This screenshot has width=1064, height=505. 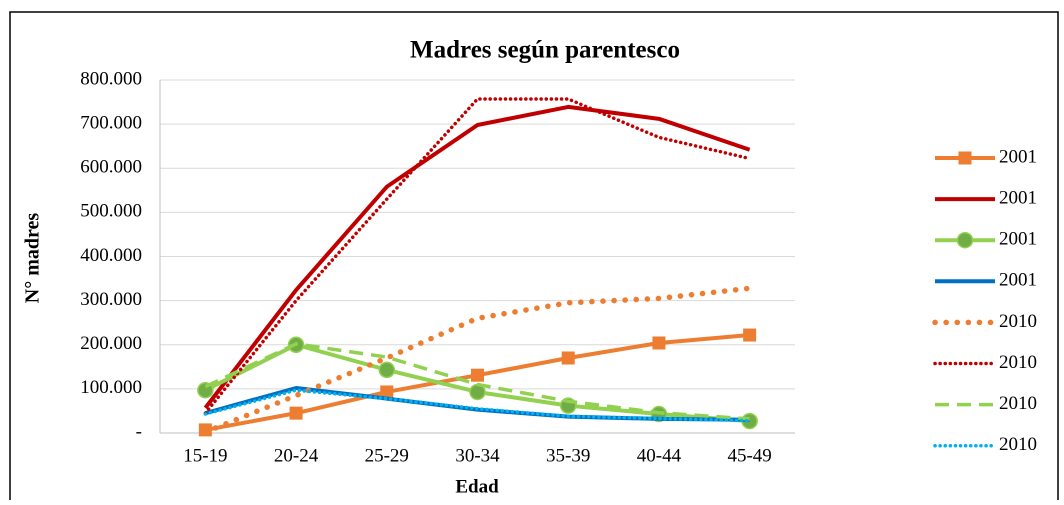 I want to click on x-tick-label: 15-19, so click(x=205, y=455).